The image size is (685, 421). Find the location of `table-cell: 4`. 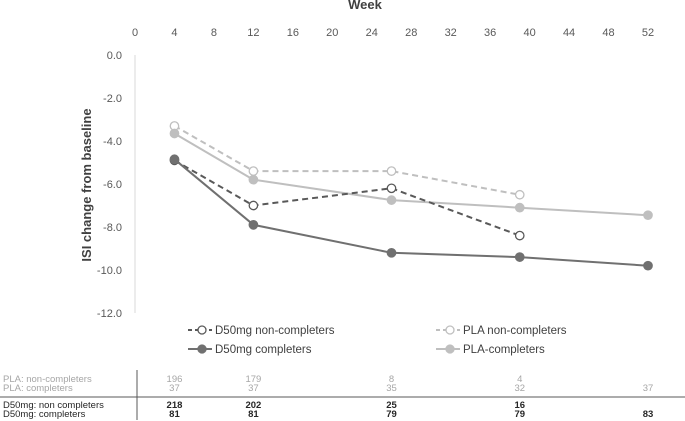

table-cell: 4 is located at coordinates (519, 379).